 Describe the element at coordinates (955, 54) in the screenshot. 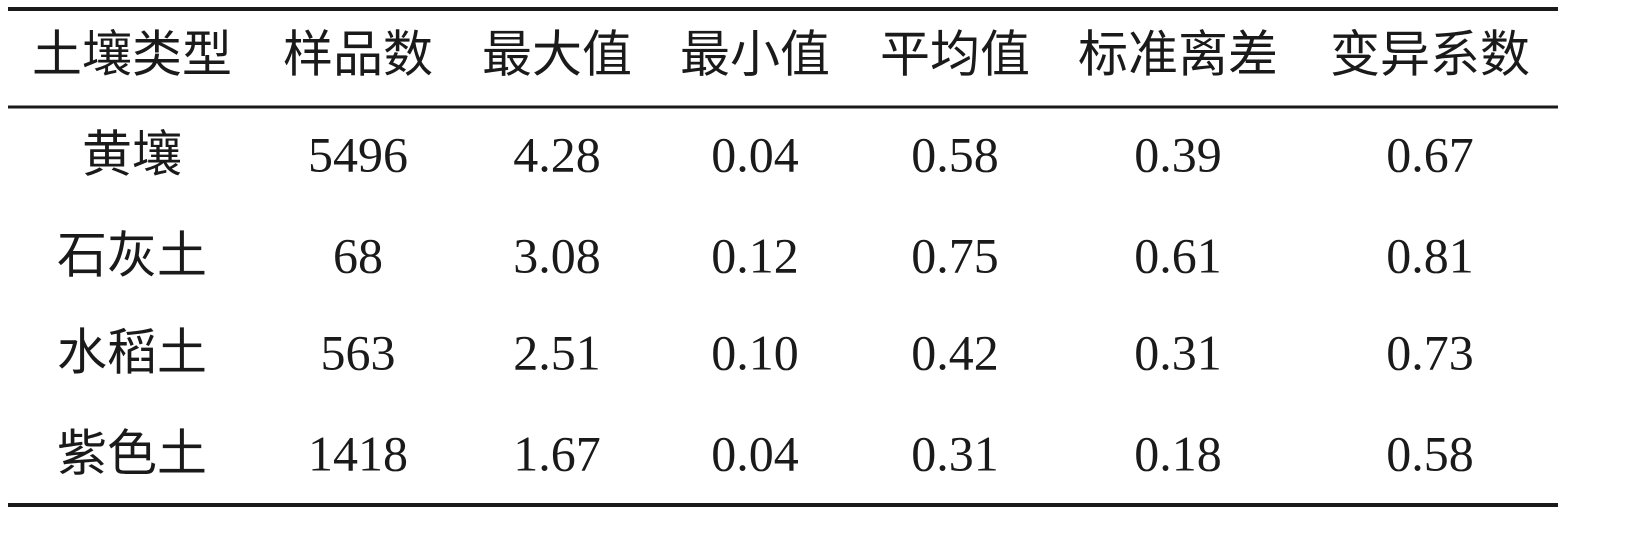

I see `header-cell: 平均值` at that location.